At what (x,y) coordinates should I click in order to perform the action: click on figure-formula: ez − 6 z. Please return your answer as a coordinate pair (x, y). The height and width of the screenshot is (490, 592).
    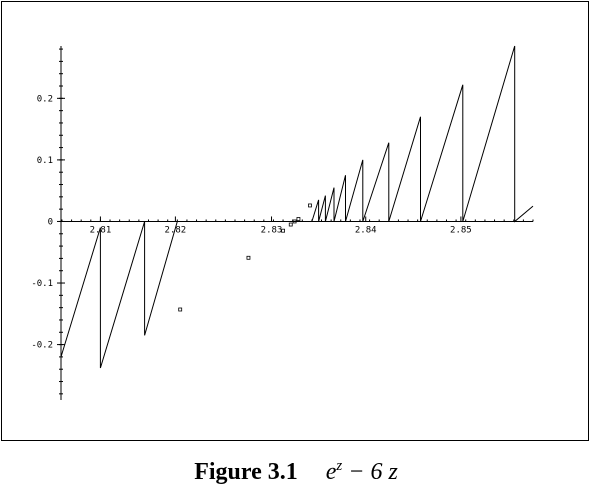
    Looking at the image, I should click on (361, 471).